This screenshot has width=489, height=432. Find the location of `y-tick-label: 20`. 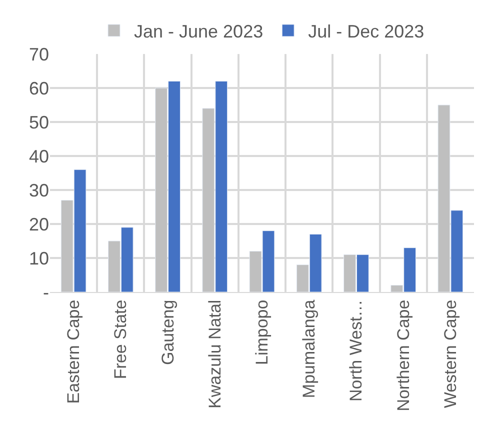

y-tick-label: 20 is located at coordinates (38, 224).